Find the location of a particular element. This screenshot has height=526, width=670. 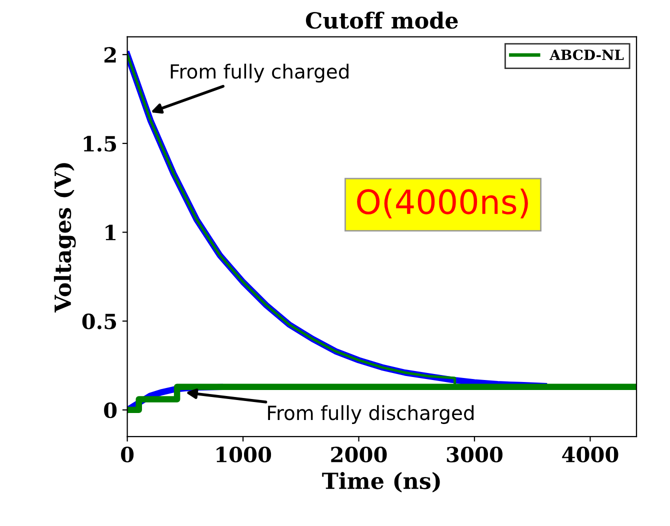

x-tick-label: 3000 is located at coordinates (474, 454).